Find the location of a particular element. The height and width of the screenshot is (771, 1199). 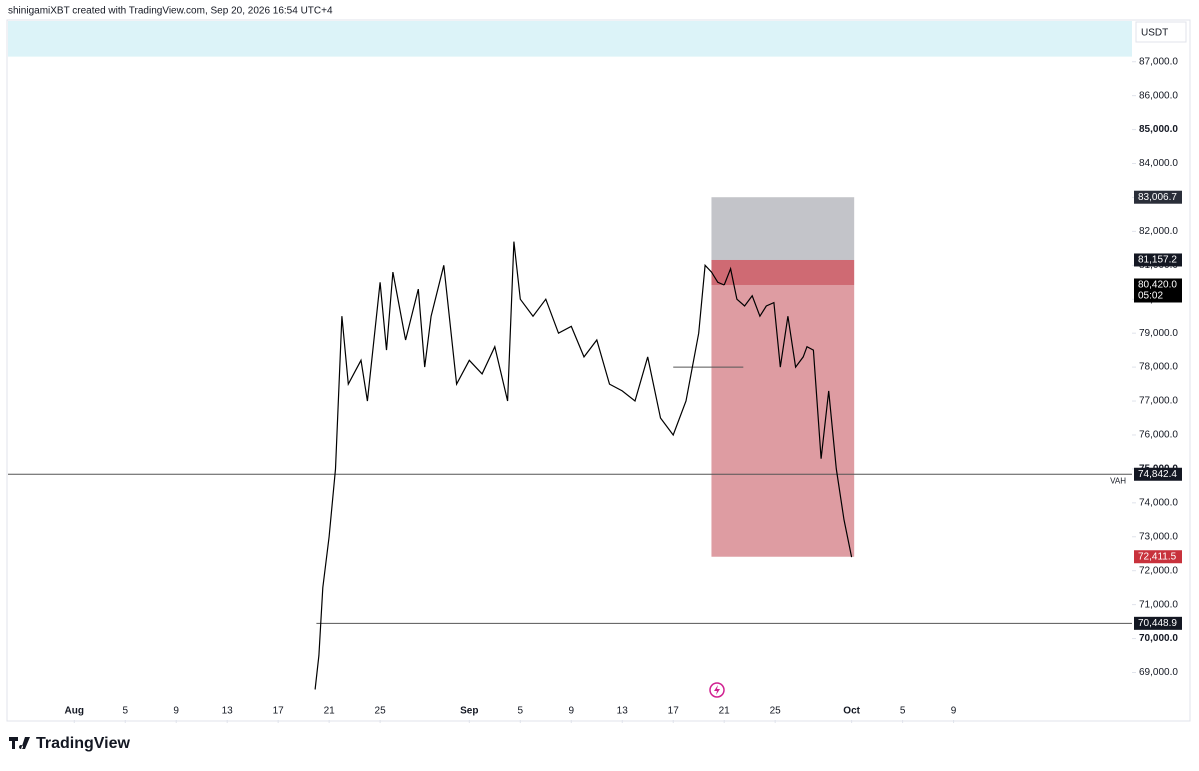

y-tick-label: 69,000.0 is located at coordinates (1158, 672).